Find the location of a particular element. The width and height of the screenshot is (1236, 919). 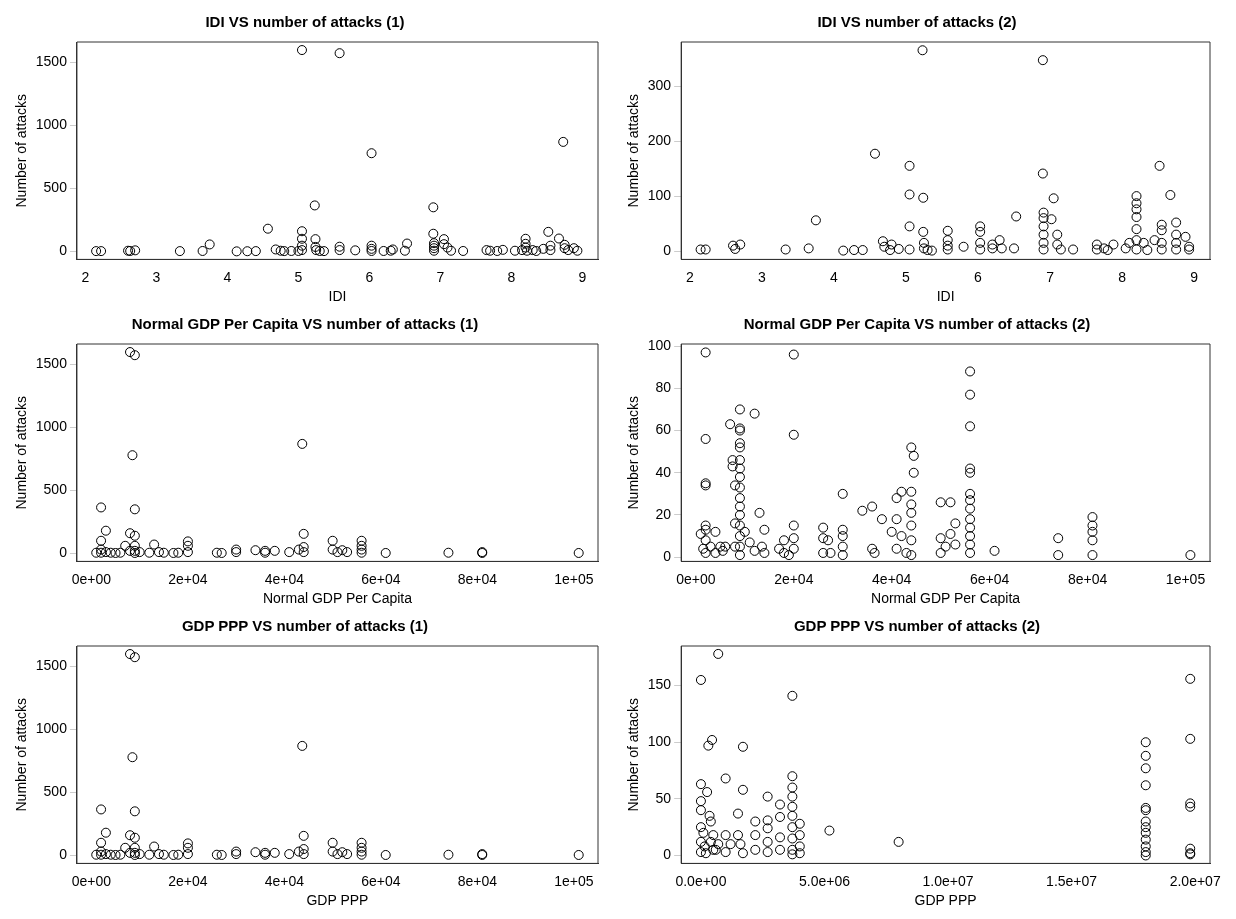

x-axis-title: Normal GDP Per Capita is located at coordinates (337, 598).